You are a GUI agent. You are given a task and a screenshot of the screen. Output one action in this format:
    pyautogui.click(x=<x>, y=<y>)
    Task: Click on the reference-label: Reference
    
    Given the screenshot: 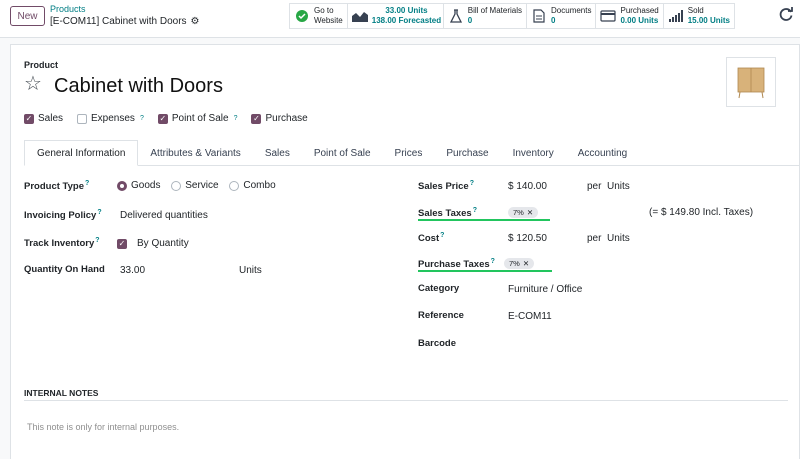 What is the action you would take?
    pyautogui.click(x=441, y=315)
    